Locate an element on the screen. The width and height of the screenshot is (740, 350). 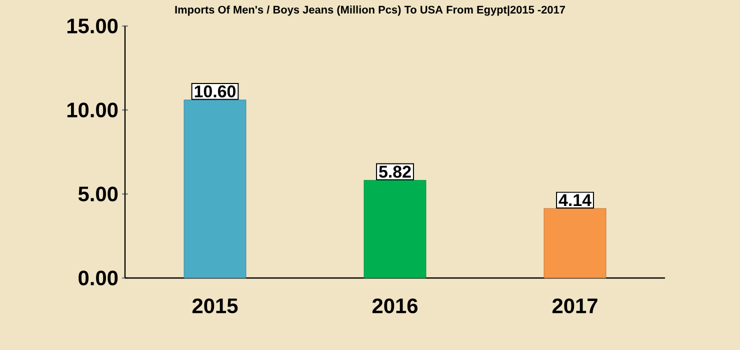
y-tick-label: 0.00 is located at coordinates (98, 278).